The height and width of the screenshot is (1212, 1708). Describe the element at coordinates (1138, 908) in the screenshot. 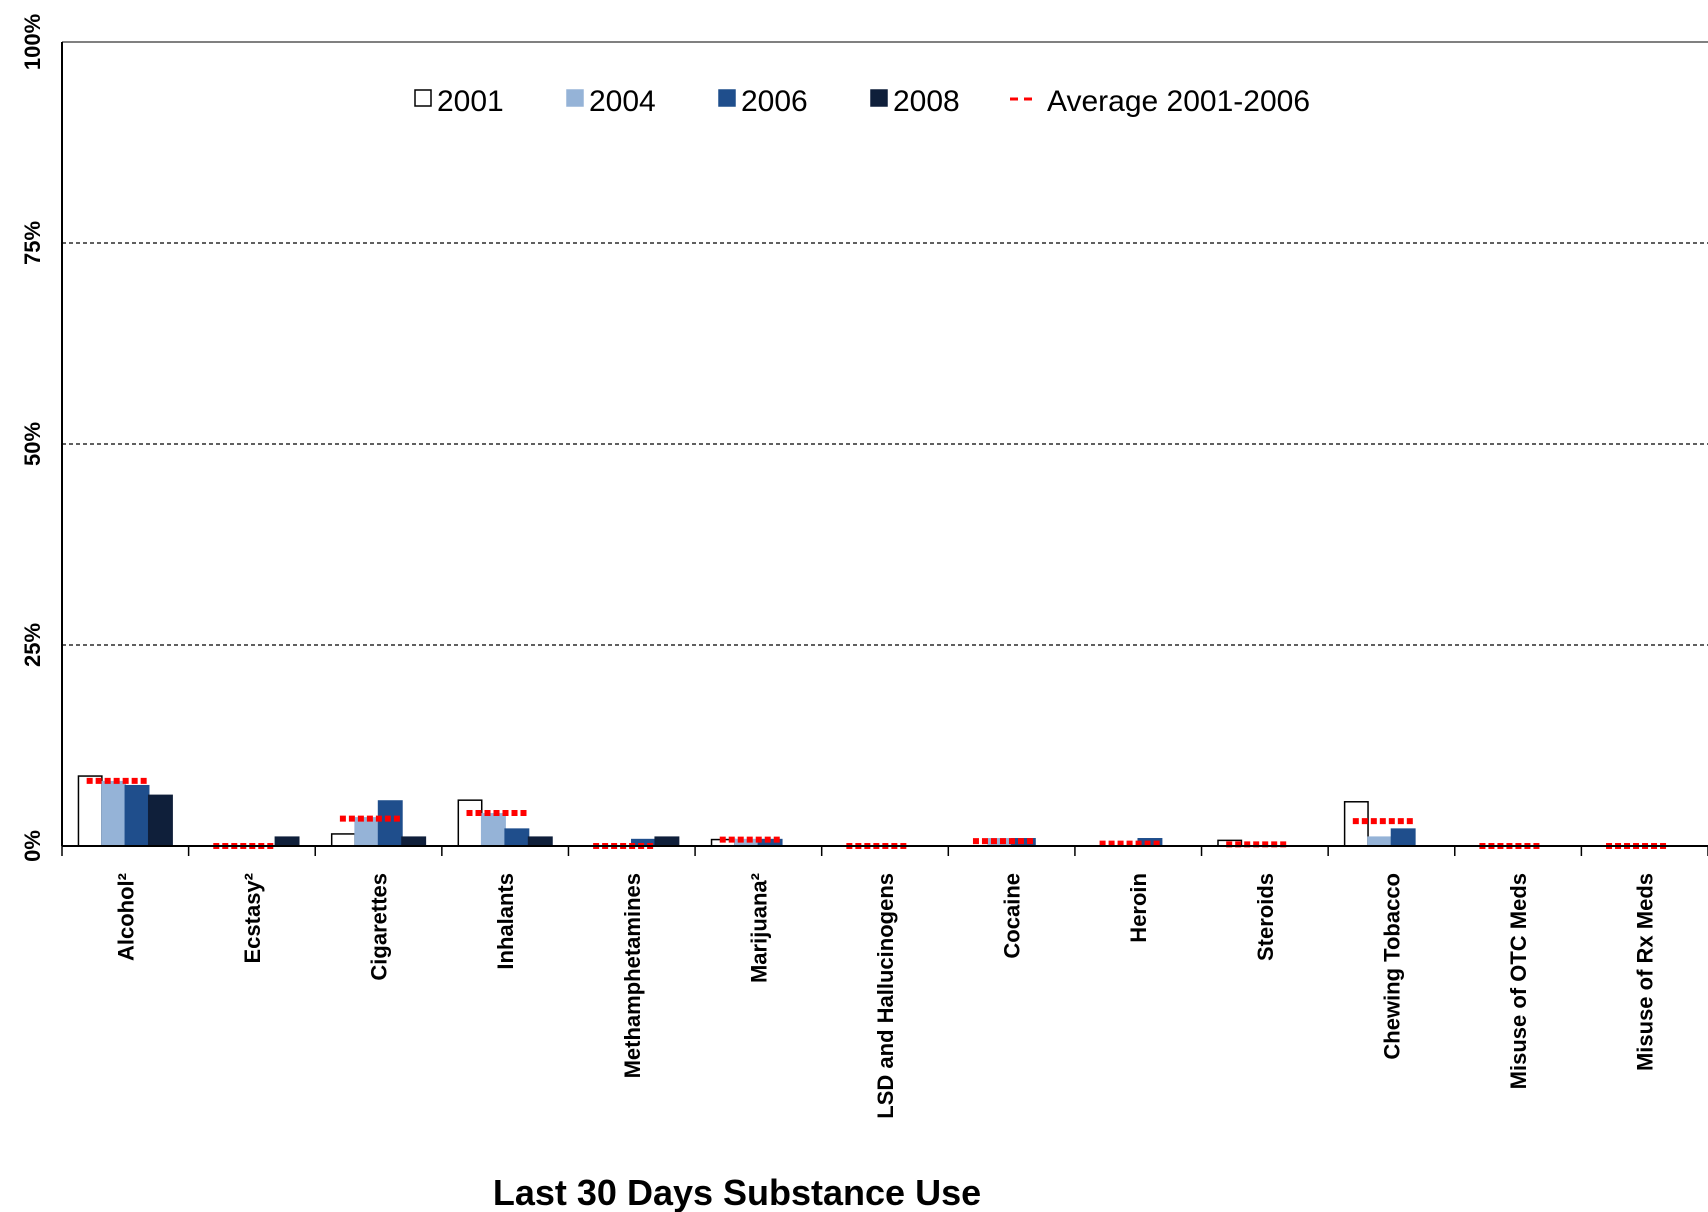

I see `category-label: Heroin` at that location.